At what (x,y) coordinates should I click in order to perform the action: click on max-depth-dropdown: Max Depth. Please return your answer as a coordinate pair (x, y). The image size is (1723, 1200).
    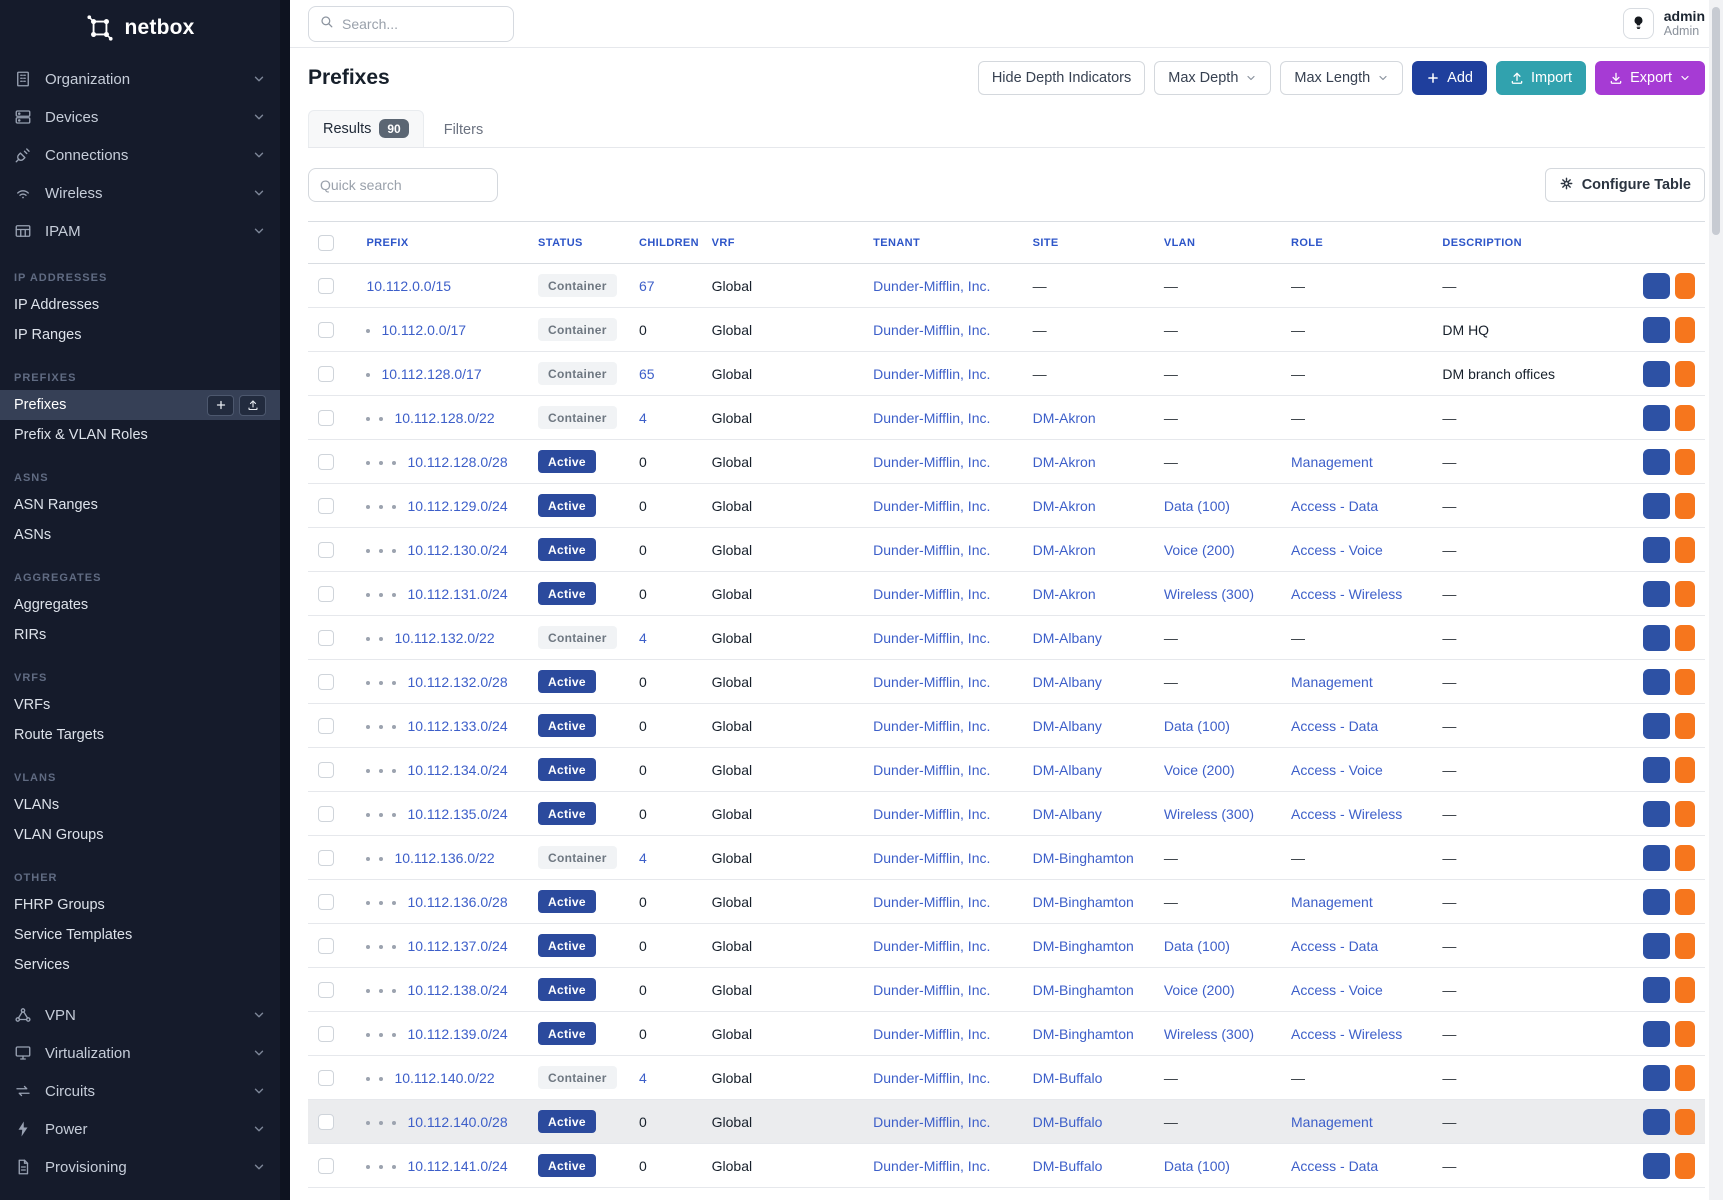
    Looking at the image, I should click on (1213, 78).